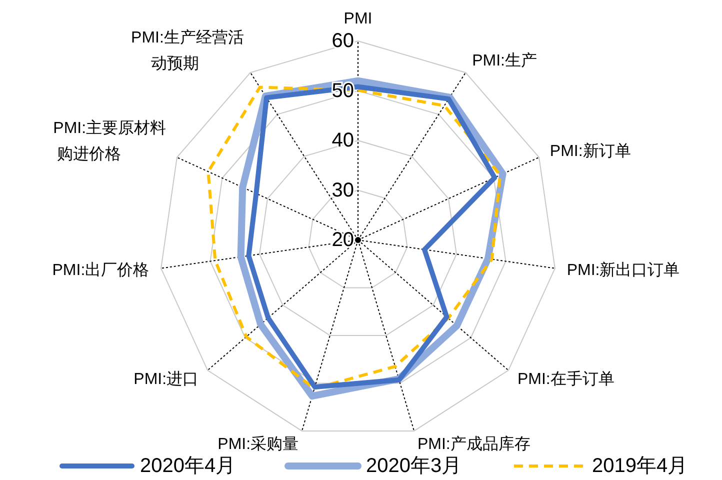 This screenshot has height=480, width=722. Describe the element at coordinates (504, 60) in the screenshot. I see `spoke-label: PMI:生产` at that location.